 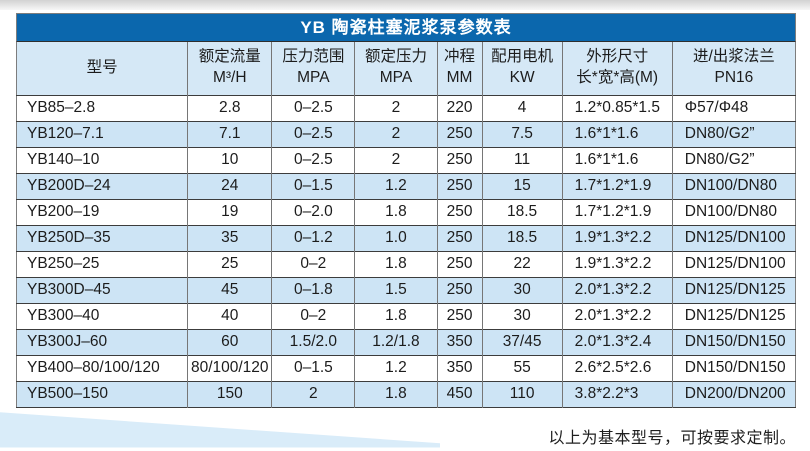 I want to click on model-cell: YB85–2.8, so click(x=102, y=107).